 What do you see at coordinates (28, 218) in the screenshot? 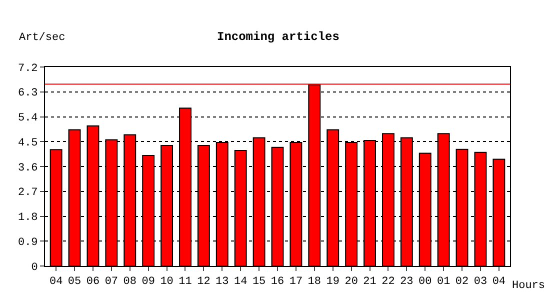
I see `y-tick-label: 1.8` at bounding box center [28, 218].